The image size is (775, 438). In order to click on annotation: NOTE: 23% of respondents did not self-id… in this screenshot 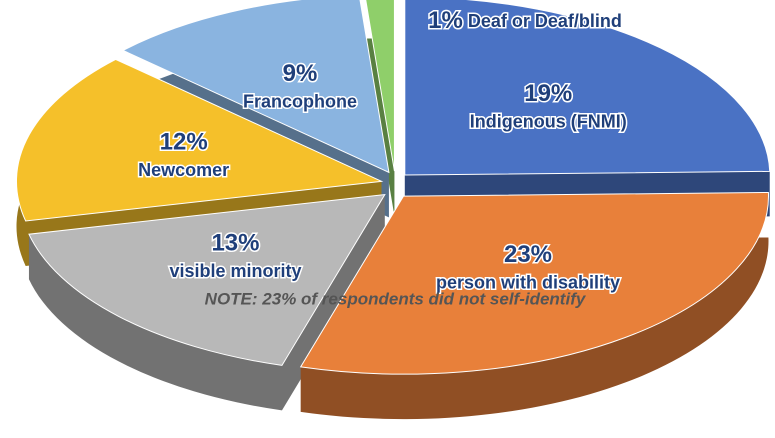, I will do `click(396, 298)`.